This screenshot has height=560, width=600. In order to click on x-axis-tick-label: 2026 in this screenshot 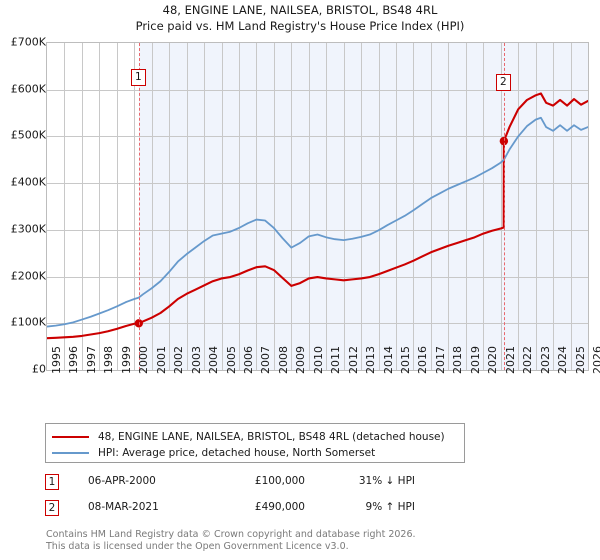, I will do `click(595, 360)`.